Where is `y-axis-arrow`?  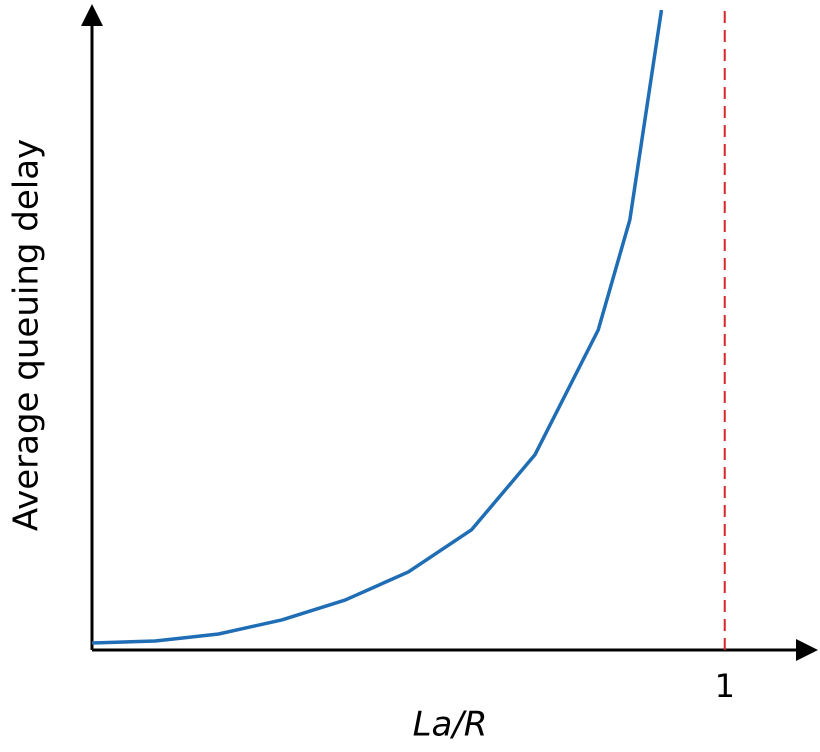 y-axis-arrow is located at coordinates (92, 15).